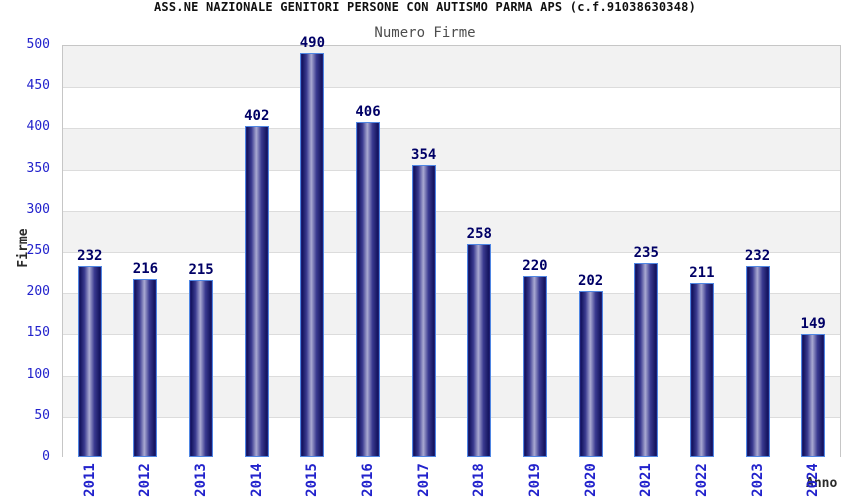 Image resolution: width=850 pixels, height=500 pixels. I want to click on x-tick-label: 2021, so click(646, 480).